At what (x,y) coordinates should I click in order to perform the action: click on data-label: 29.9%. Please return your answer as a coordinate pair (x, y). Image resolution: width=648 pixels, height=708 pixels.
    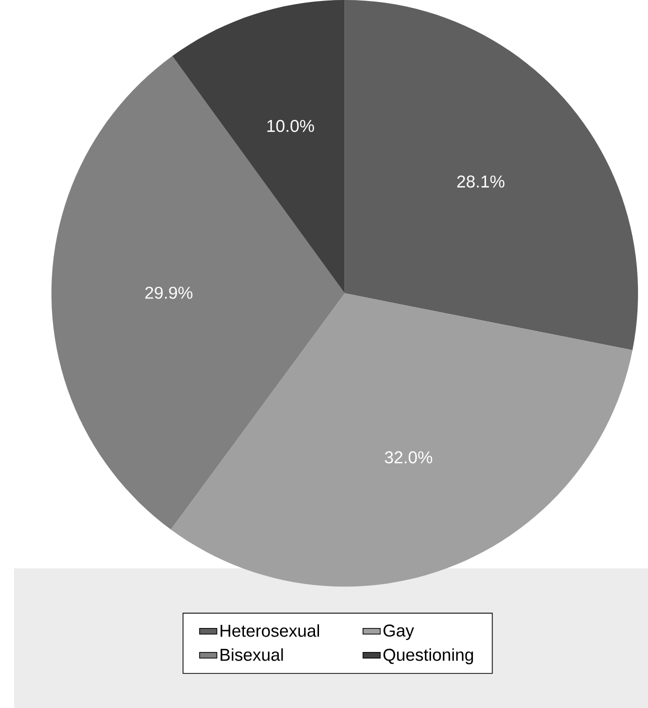
    Looking at the image, I should click on (168, 292).